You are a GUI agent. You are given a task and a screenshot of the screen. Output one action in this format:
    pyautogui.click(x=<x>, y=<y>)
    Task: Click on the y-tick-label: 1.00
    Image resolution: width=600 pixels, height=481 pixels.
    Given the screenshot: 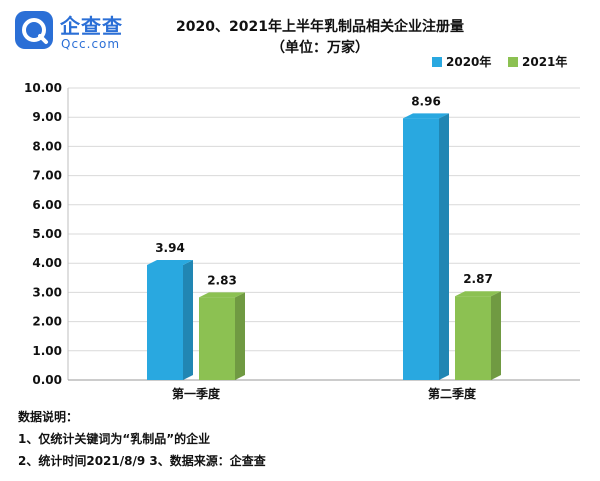 What is the action you would take?
    pyautogui.click(x=47, y=351)
    